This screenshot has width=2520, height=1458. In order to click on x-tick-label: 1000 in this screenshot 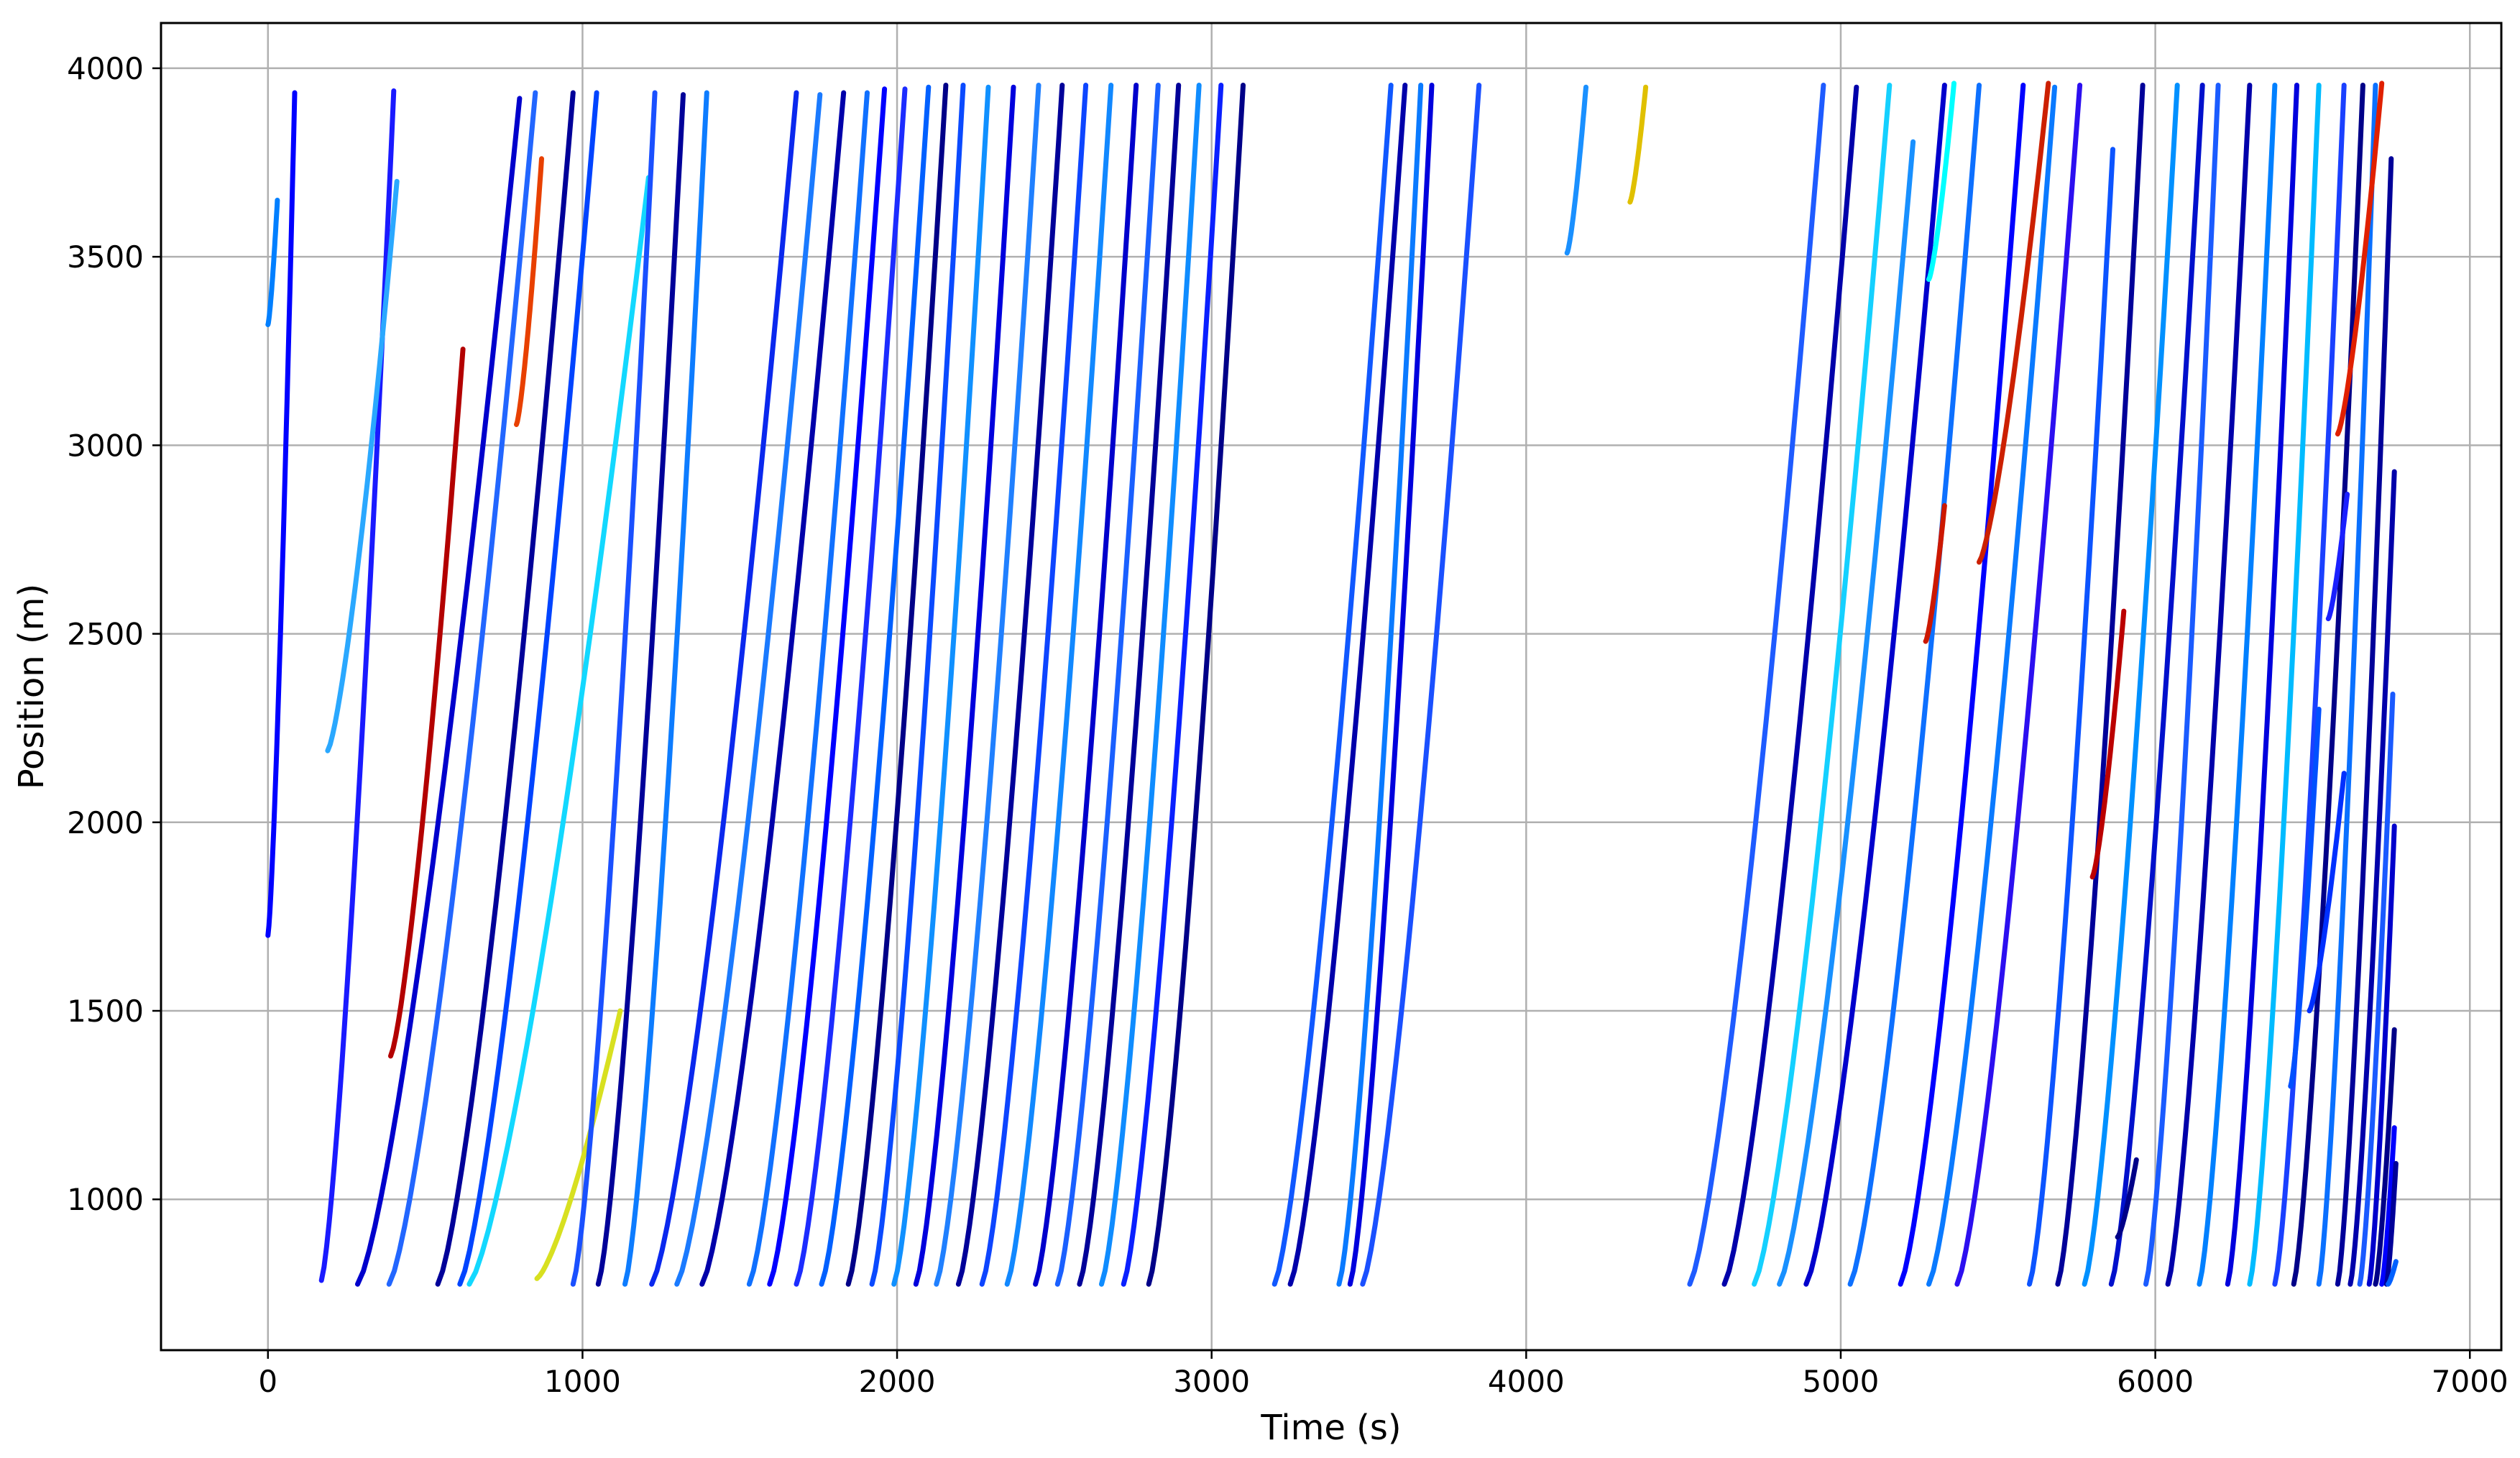, I will do `click(582, 1382)`.